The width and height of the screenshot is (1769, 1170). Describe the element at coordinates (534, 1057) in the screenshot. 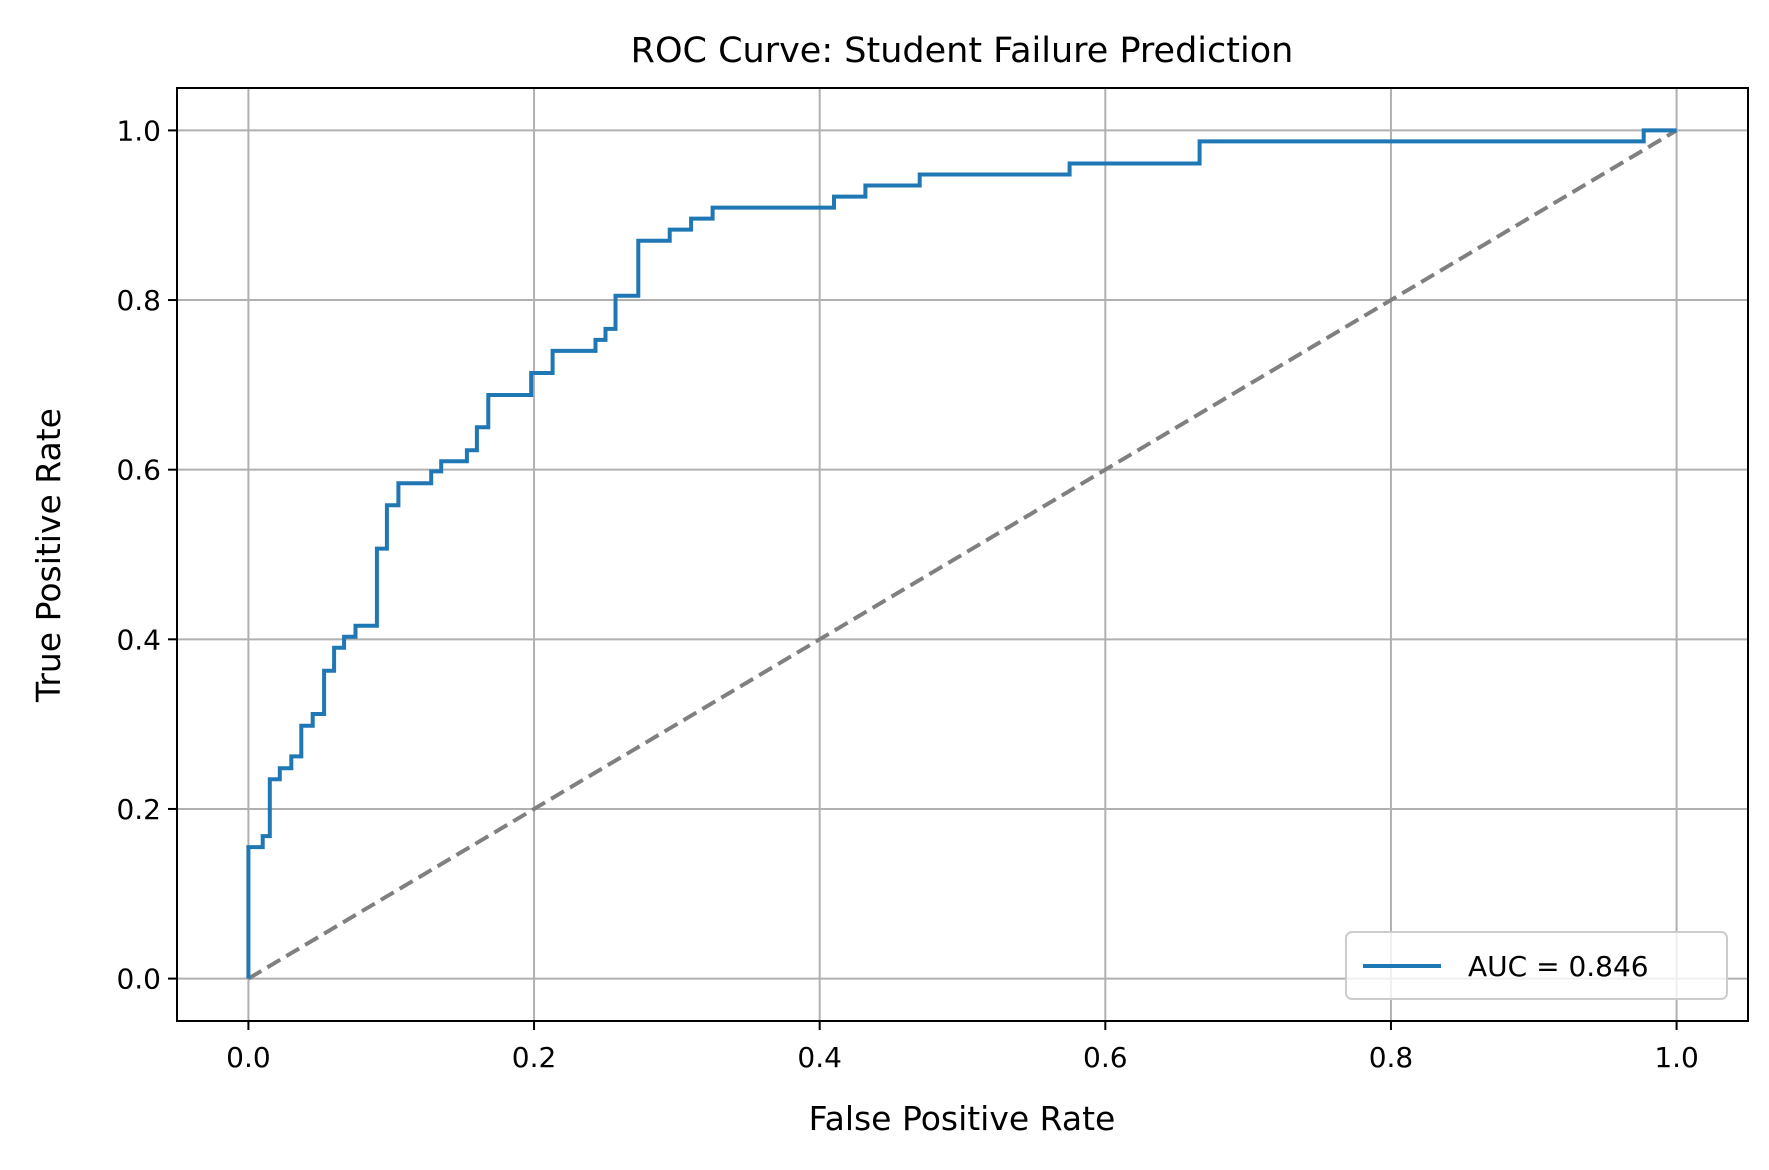

I see `x-tick-label: 0.2` at that location.